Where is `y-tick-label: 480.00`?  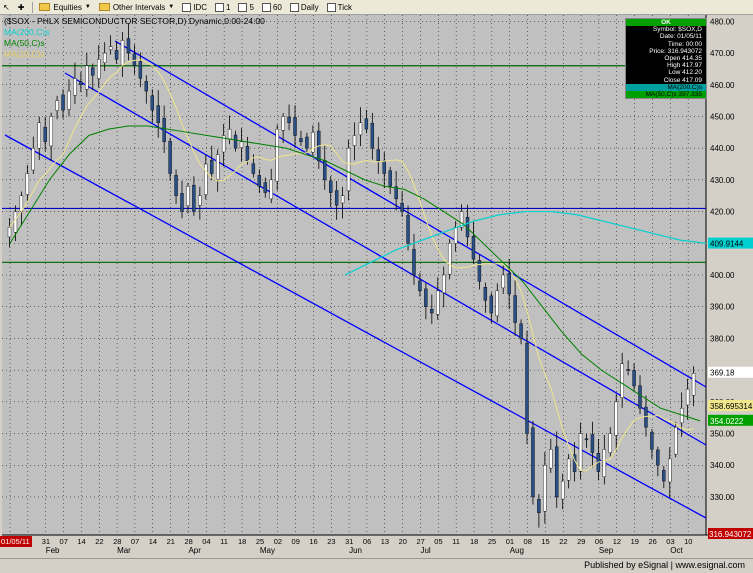
y-tick-label: 480.00 is located at coordinates (722, 21).